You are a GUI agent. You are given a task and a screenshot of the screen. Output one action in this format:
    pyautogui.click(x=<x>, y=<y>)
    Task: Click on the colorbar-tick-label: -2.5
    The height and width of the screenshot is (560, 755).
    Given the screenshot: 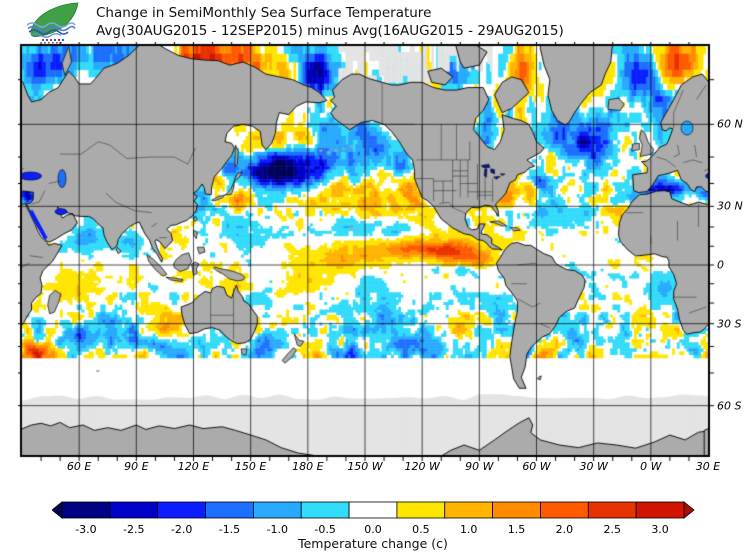 What is the action you would take?
    pyautogui.click(x=133, y=529)
    